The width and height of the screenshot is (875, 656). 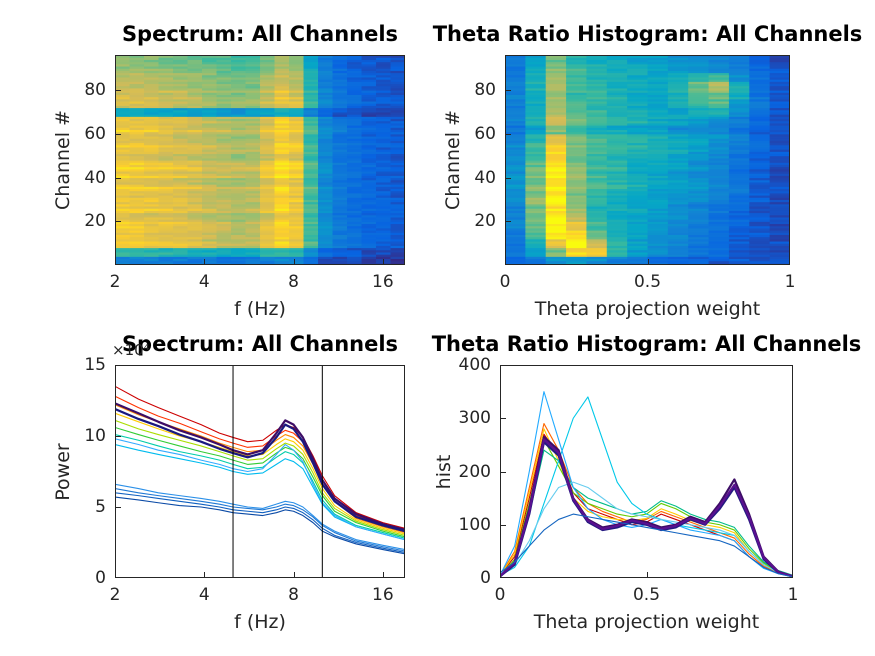 What do you see at coordinates (100, 507) in the screenshot?
I see `y-tick-label: 5` at bounding box center [100, 507].